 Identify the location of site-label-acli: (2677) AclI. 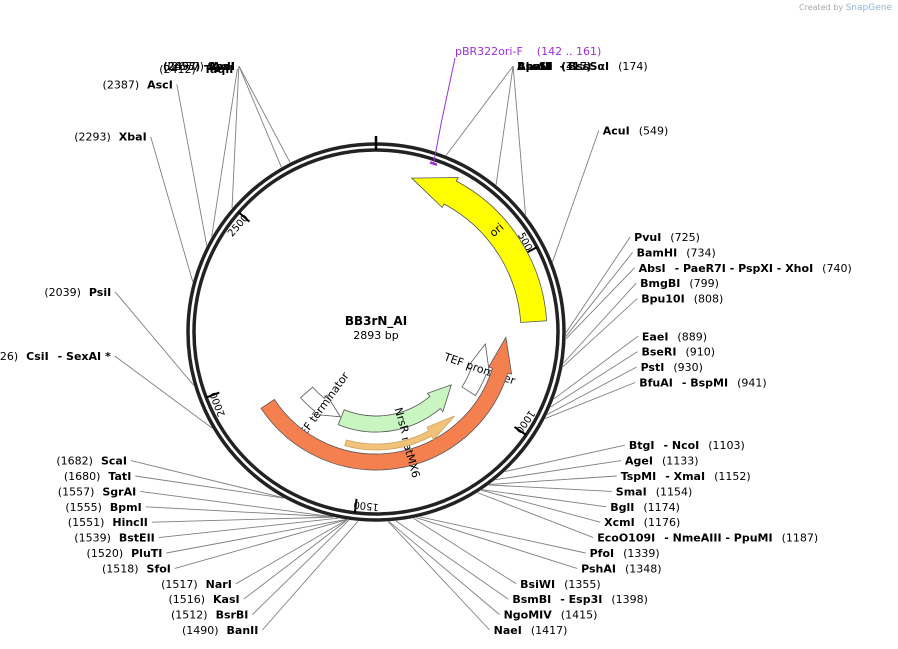
(200, 66).